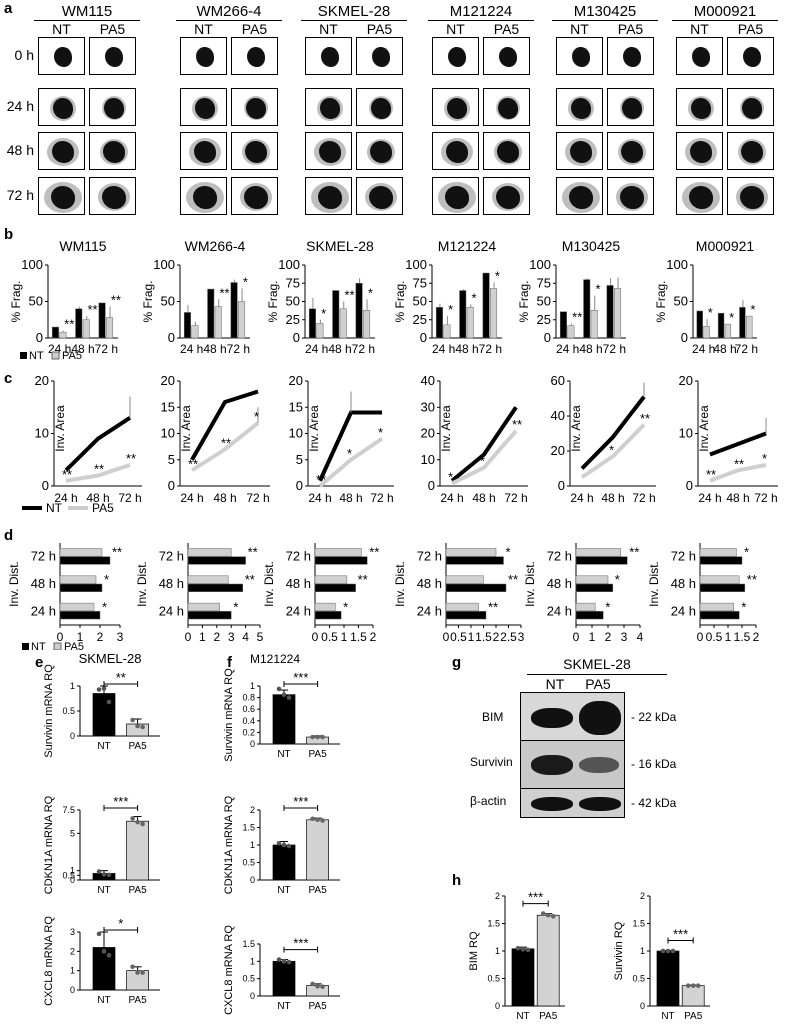 Image resolution: width=791 pixels, height=1033 pixels. What do you see at coordinates (203, 29) in the screenshot?
I see `condition-label: NT` at bounding box center [203, 29].